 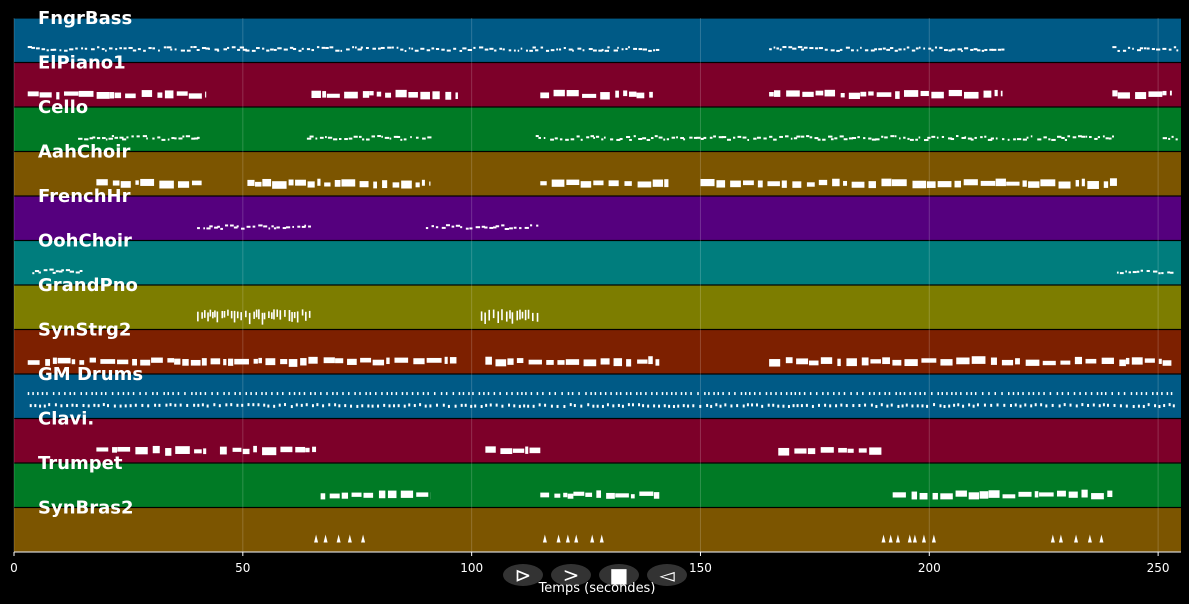 I want to click on stop-button: ■, so click(x=619, y=575).